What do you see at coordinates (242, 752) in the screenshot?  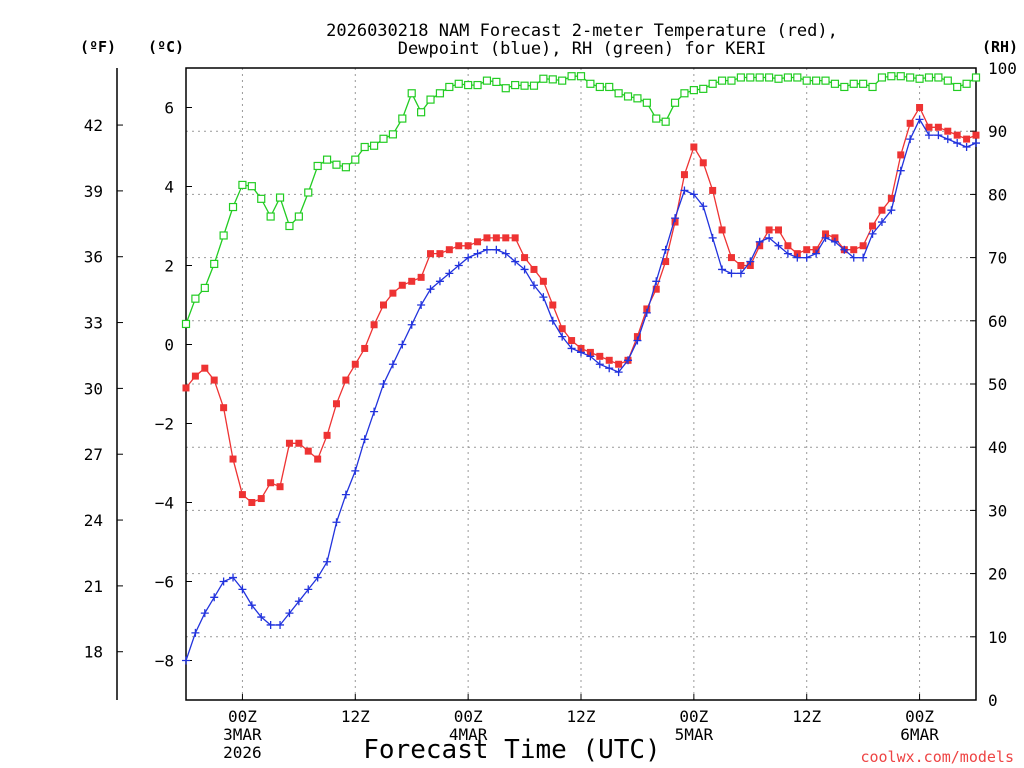 I see `x-tick-label: 2026` at bounding box center [242, 752].